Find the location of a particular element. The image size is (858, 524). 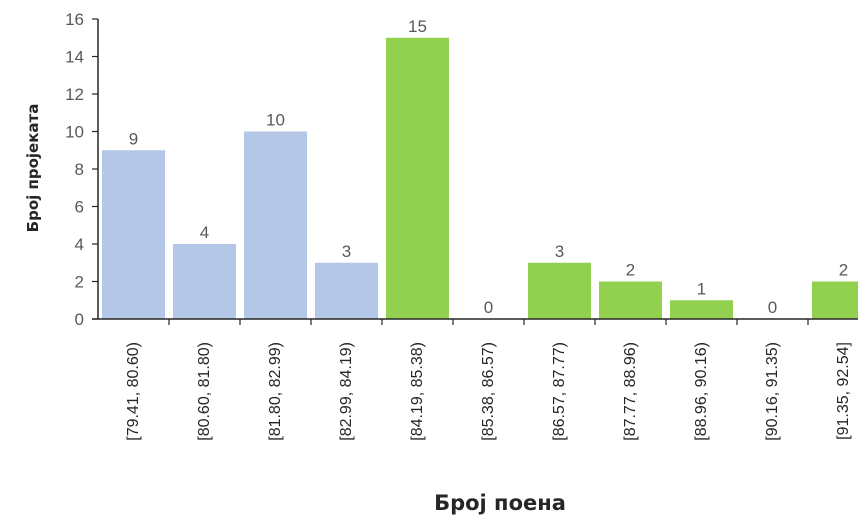

x-tick-label: [84.19, 85.38) is located at coordinates (417, 391).